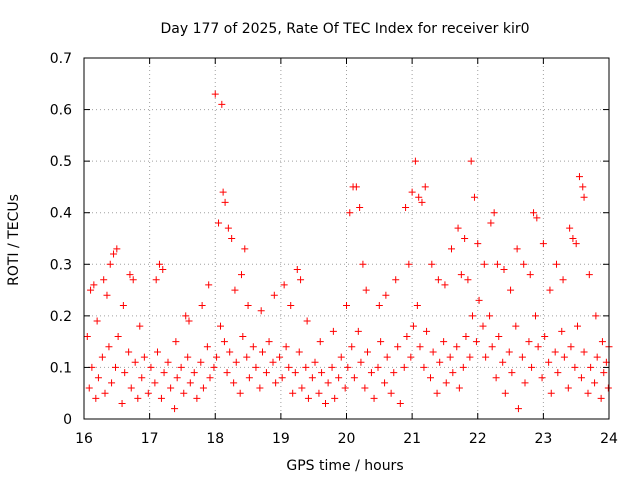  What do you see at coordinates (61, 317) in the screenshot?
I see `y-tick-label: 0.2` at bounding box center [61, 317].